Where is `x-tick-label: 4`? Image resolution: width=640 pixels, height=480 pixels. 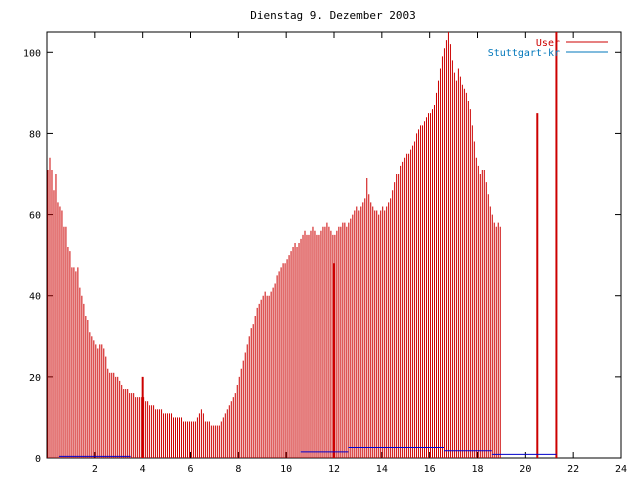 x-tick-label: 4 is located at coordinates (143, 469).